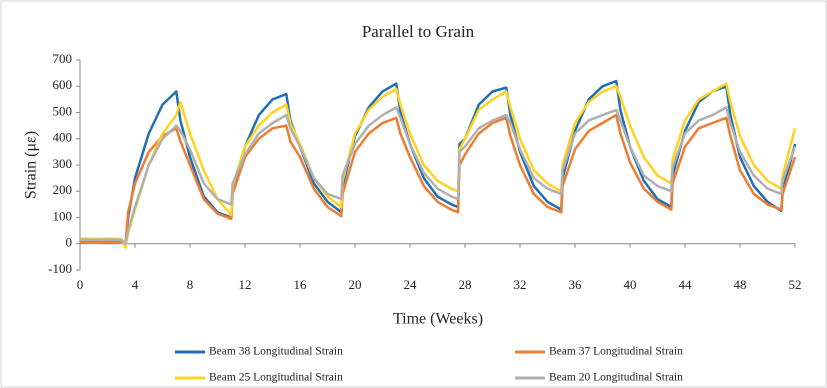 The width and height of the screenshot is (827, 388). I want to click on x-tick-label: 0, so click(80, 284).